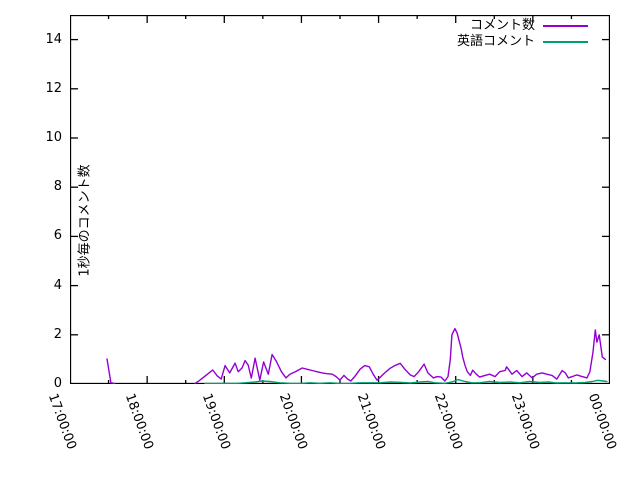  What do you see at coordinates (447, 421) in the screenshot?
I see `x-tick-label: 22:00:00` at bounding box center [447, 421].